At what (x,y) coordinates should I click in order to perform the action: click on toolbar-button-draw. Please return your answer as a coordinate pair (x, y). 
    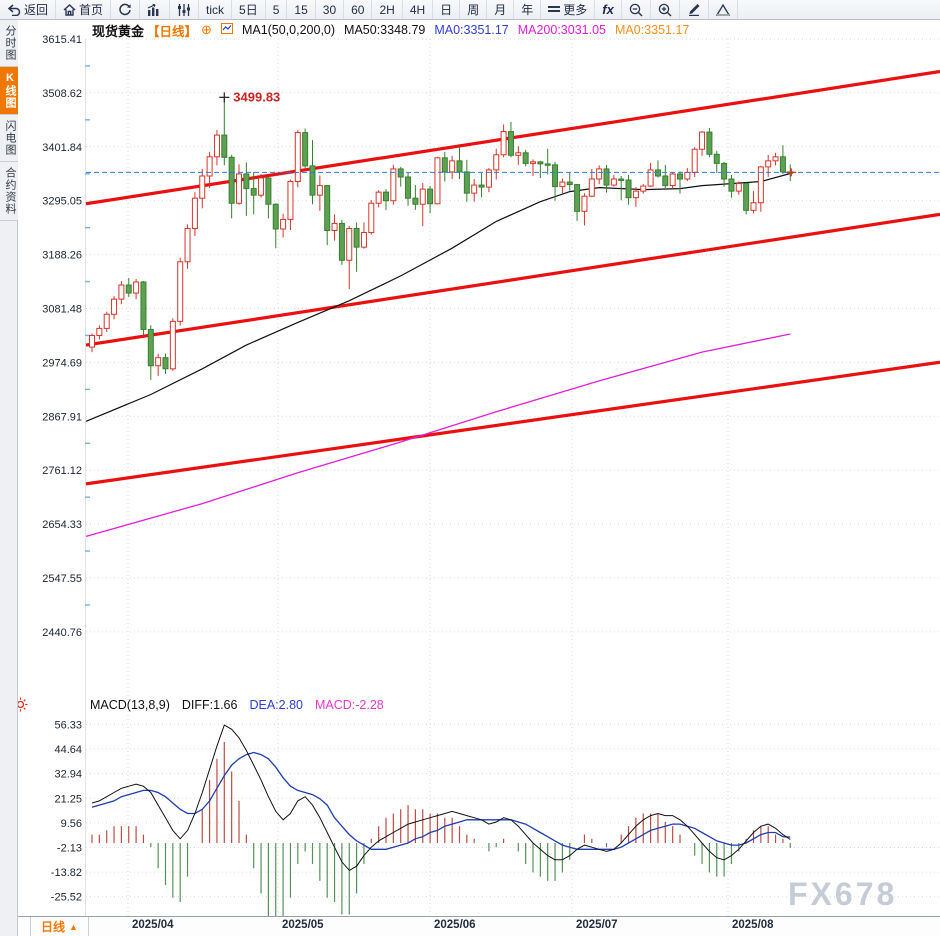
    Looking at the image, I should click on (694, 9).